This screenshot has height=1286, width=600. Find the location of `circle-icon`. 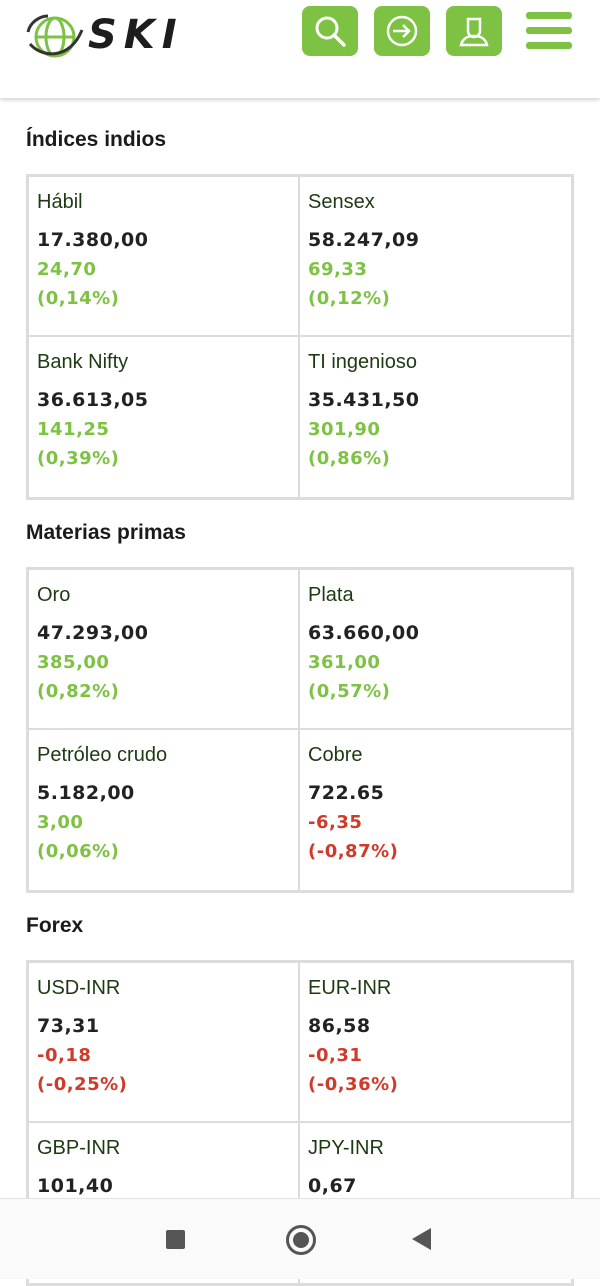

circle-icon is located at coordinates (301, 1240).